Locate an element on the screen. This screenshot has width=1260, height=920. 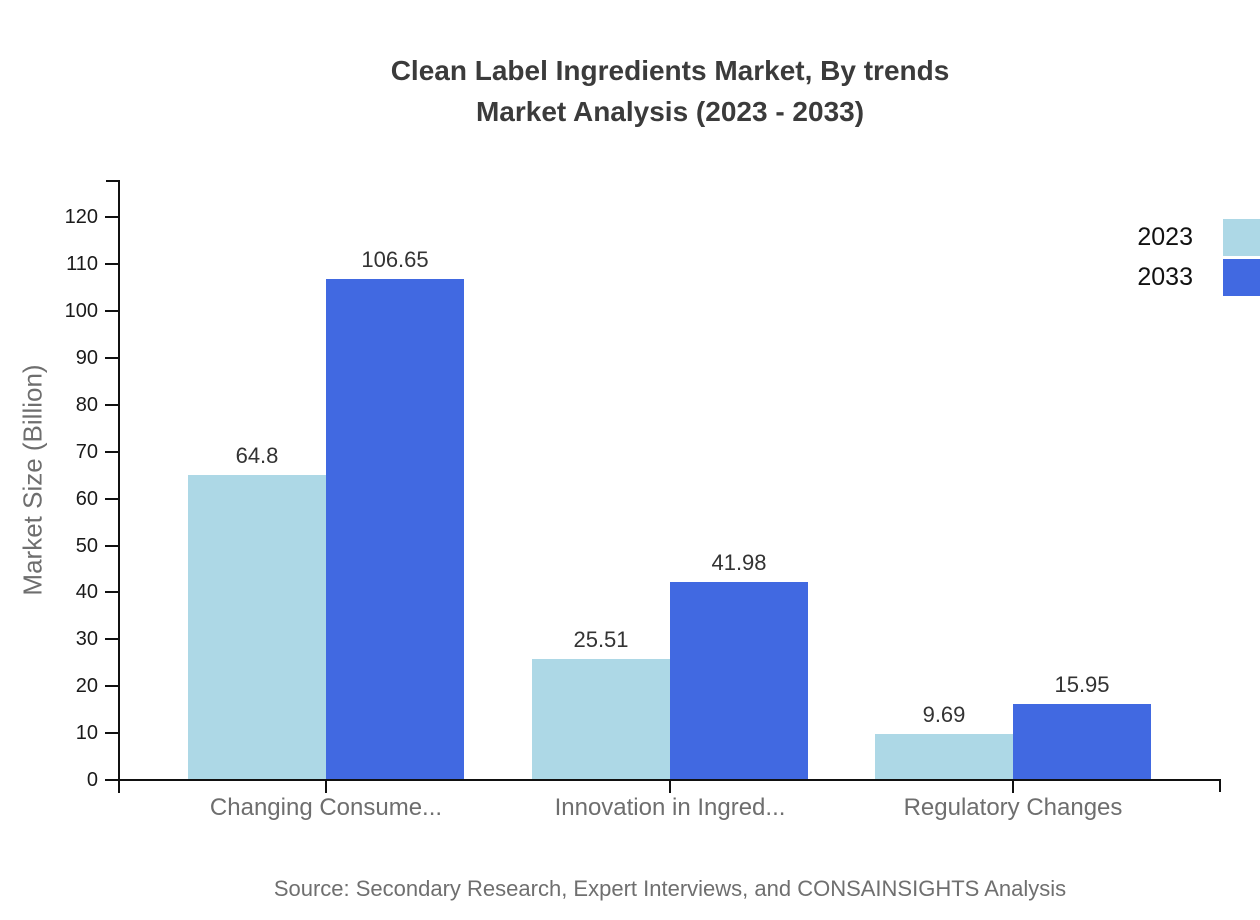
legend-label: 2023 is located at coordinates (1165, 237).